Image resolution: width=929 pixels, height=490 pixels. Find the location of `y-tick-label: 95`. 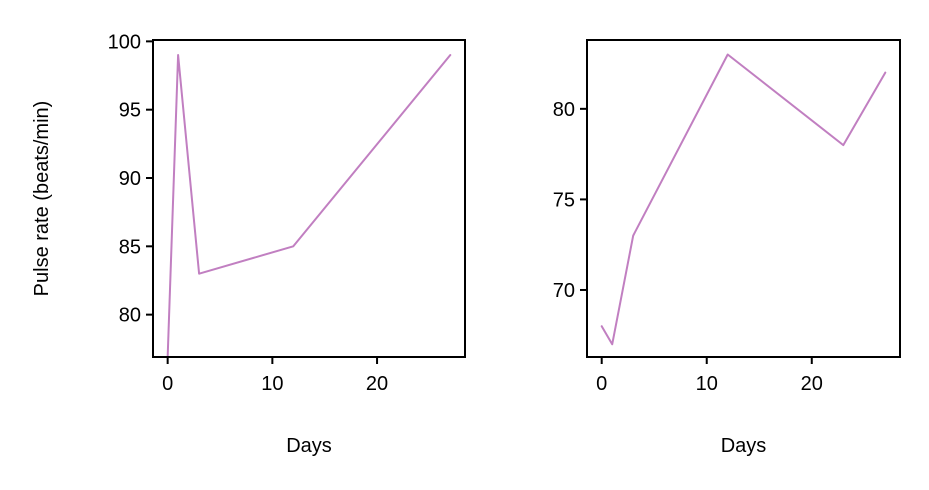

y-tick-label: 95 is located at coordinates (130, 111).